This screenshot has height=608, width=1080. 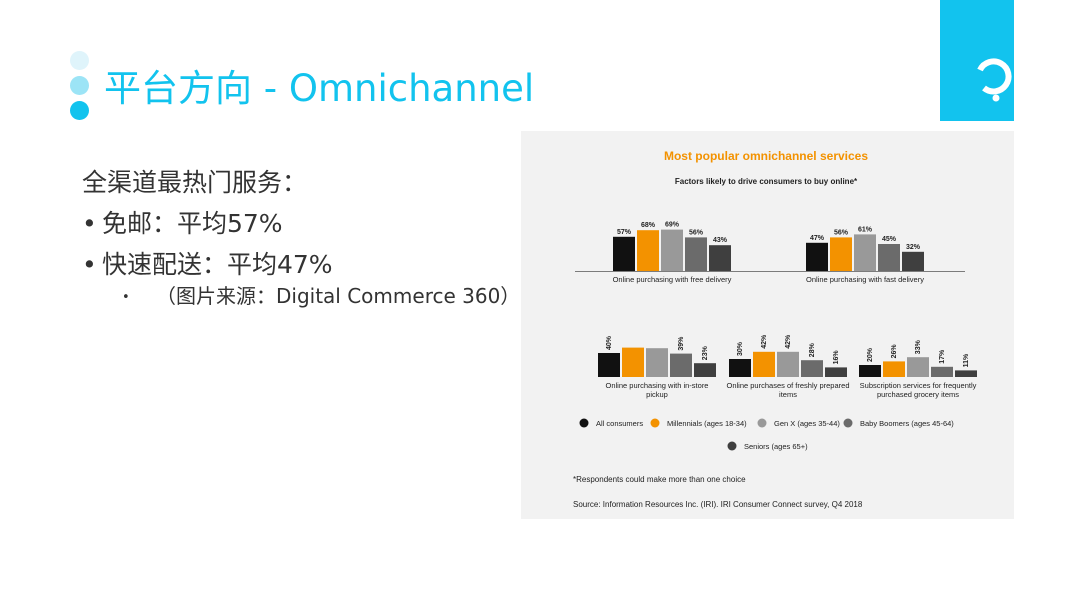 What do you see at coordinates (764, 341) in the screenshot?
I see `value-label-3-1: 42%` at bounding box center [764, 341].